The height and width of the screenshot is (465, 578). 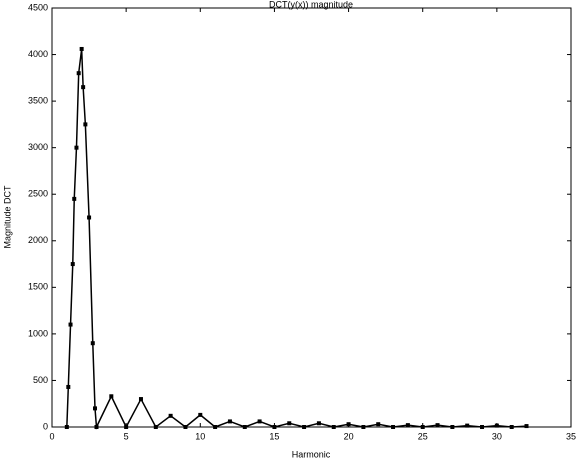 What do you see at coordinates (38, 100) in the screenshot?
I see `y-tick-label: 3500` at bounding box center [38, 100].